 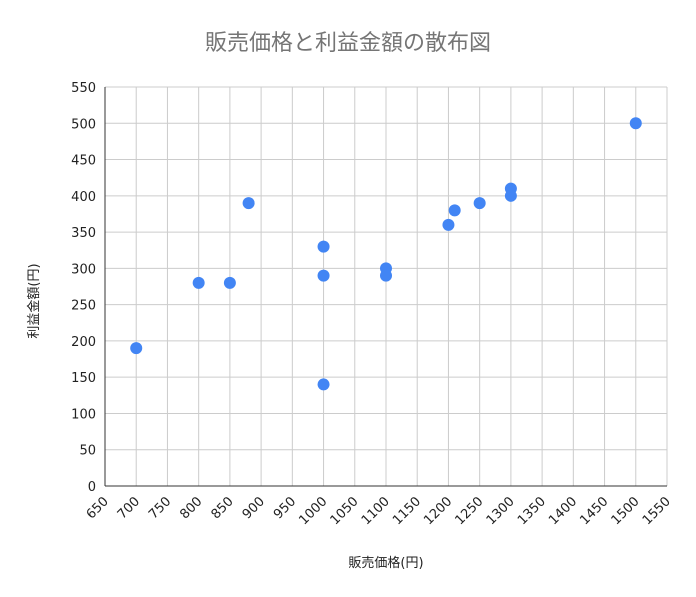 What do you see at coordinates (83, 342) in the screenshot?
I see `y-tick-label: 200` at bounding box center [83, 342].